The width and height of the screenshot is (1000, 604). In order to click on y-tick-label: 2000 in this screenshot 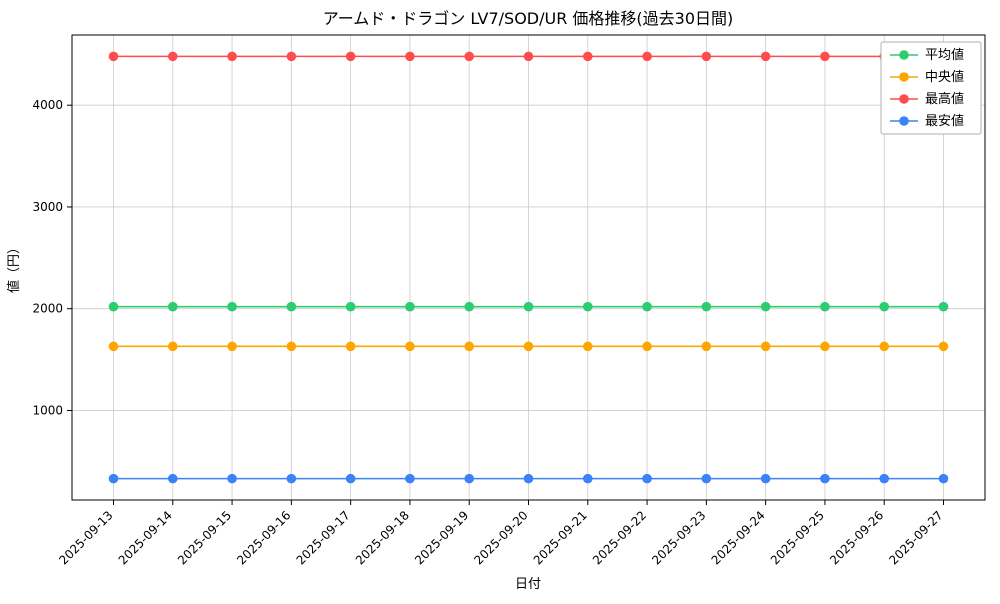, I will do `click(47, 309)`.